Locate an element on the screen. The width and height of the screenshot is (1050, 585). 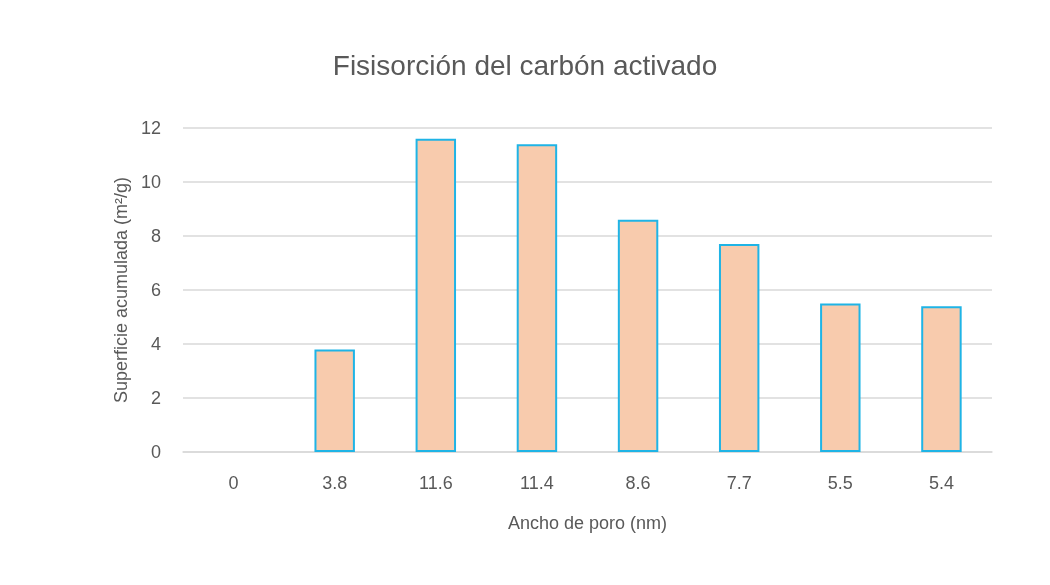
x-tick-label: 0 is located at coordinates (233, 483).